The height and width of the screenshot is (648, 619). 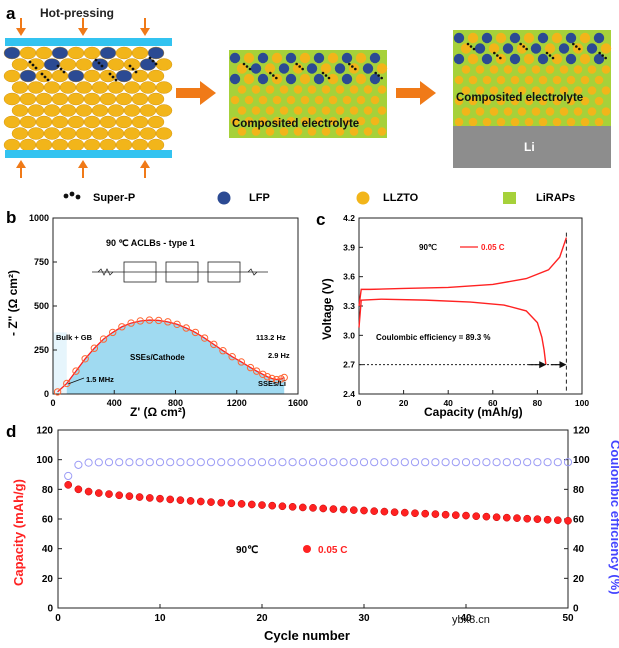 I want to click on annotation-bulk-gb: Bulk + GB, so click(x=74, y=337).